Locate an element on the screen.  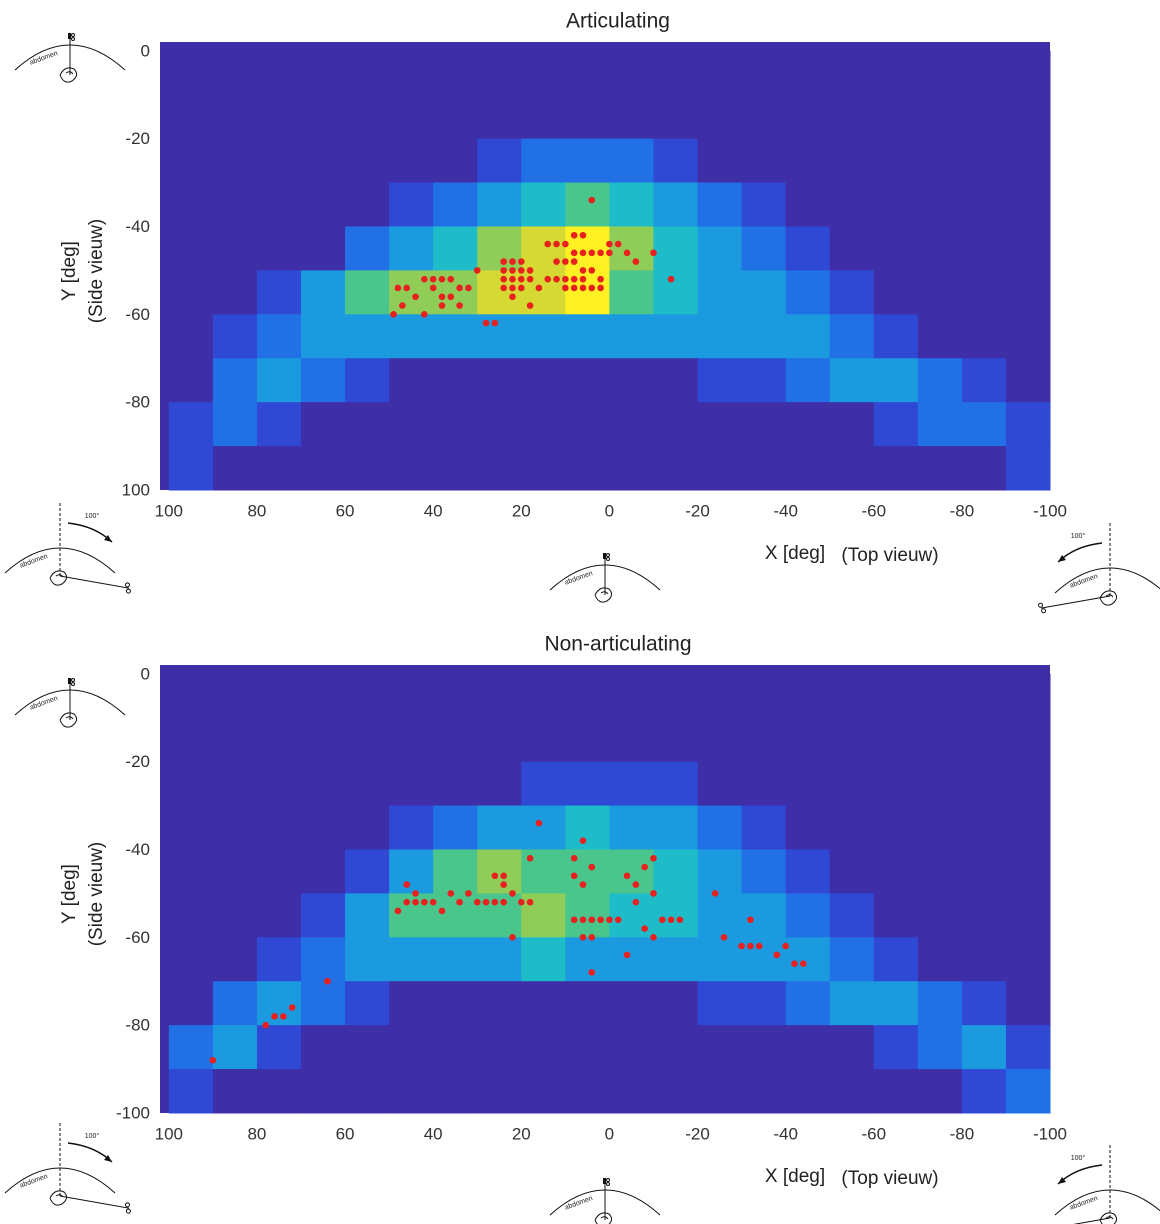
y-axis-note: (Side vieuw) is located at coordinates (96, 271).